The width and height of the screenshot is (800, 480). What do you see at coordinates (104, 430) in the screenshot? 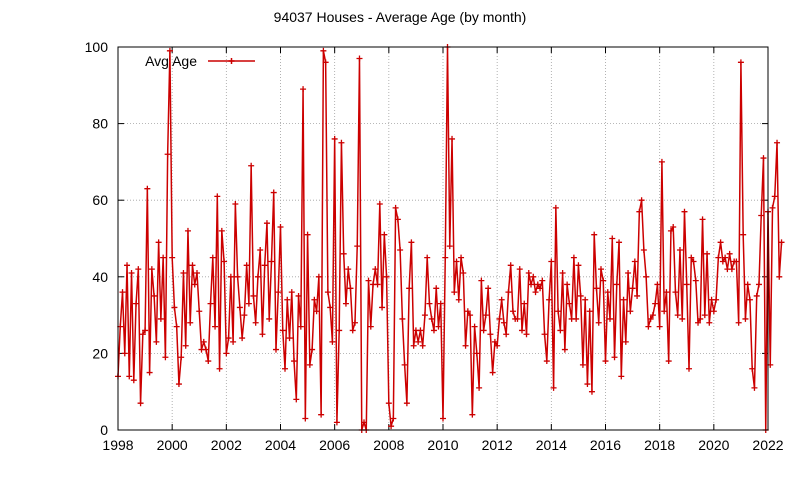
I see `y-tick-label: 0` at bounding box center [104, 430].